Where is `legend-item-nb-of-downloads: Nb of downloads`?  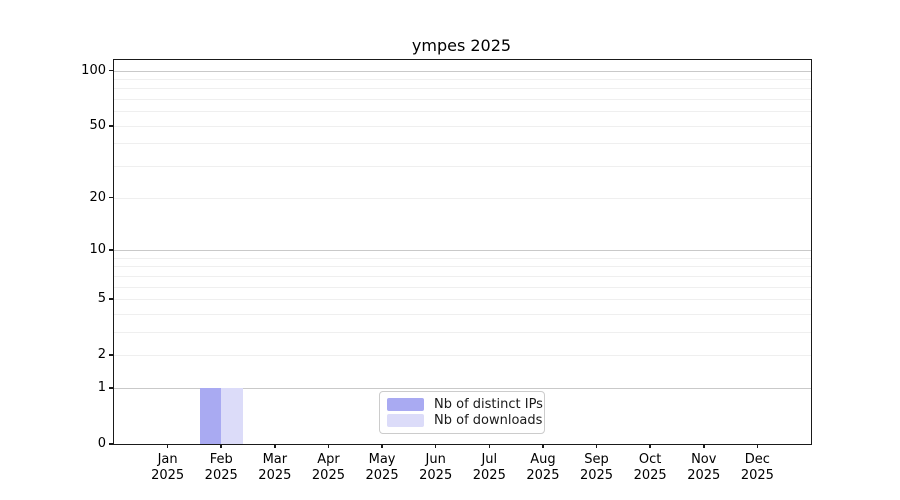
legend-item-nb-of-downloads: Nb of downloads is located at coordinates (464, 421).